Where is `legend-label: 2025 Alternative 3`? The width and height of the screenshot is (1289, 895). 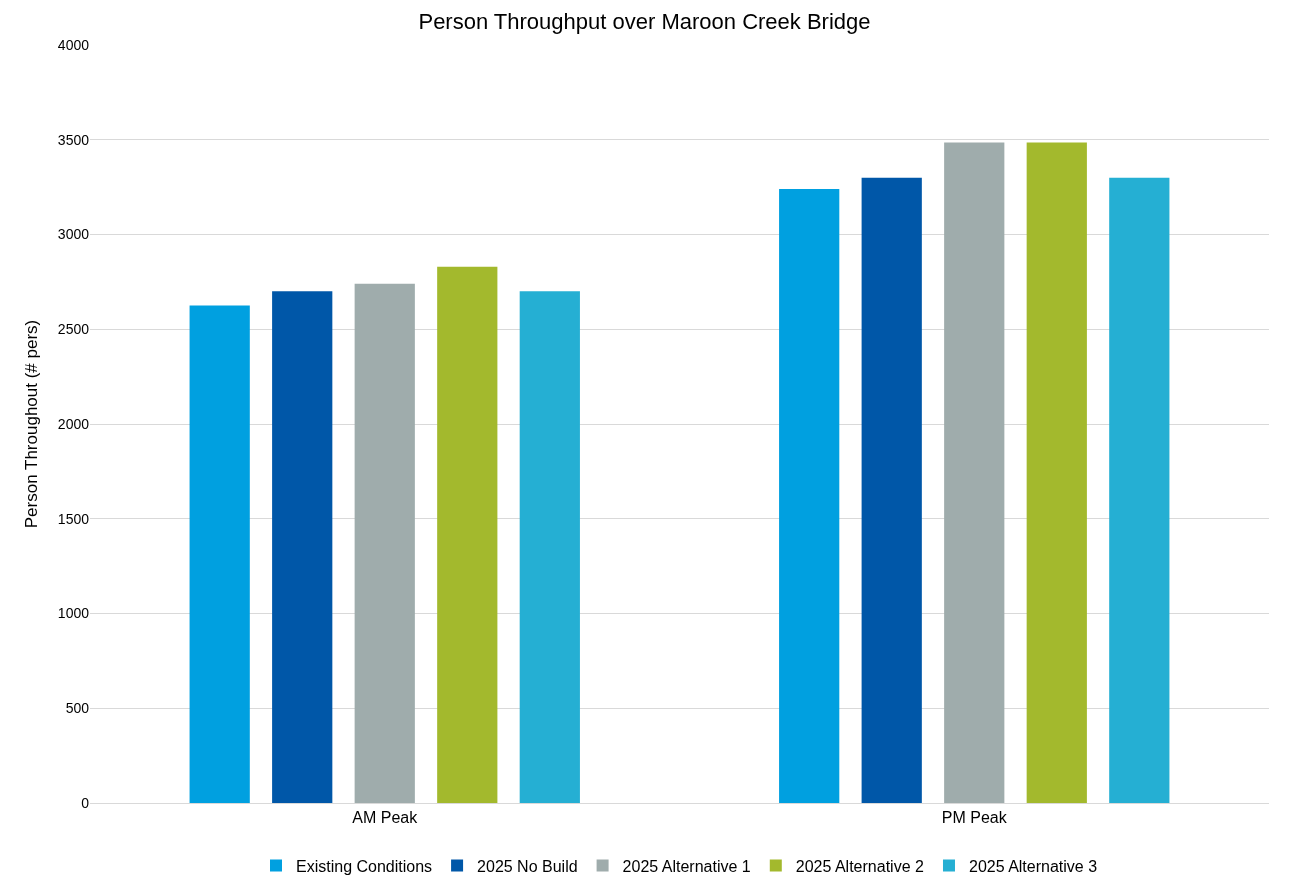
legend-label: 2025 Alternative 3 is located at coordinates (1033, 866).